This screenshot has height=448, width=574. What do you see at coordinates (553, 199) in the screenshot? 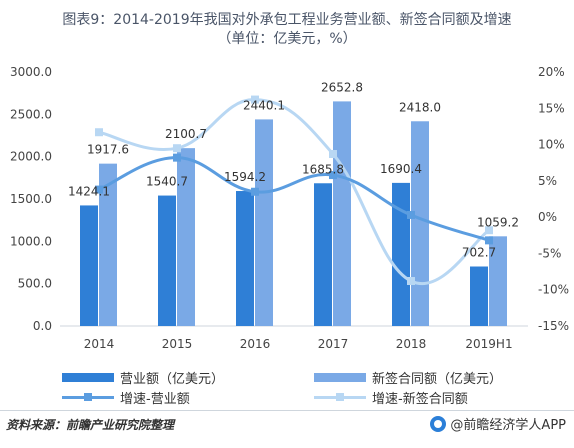
I see `right-axis: -15% -10% -5% 0% 5% 10% 15% 20%` at bounding box center [553, 199].